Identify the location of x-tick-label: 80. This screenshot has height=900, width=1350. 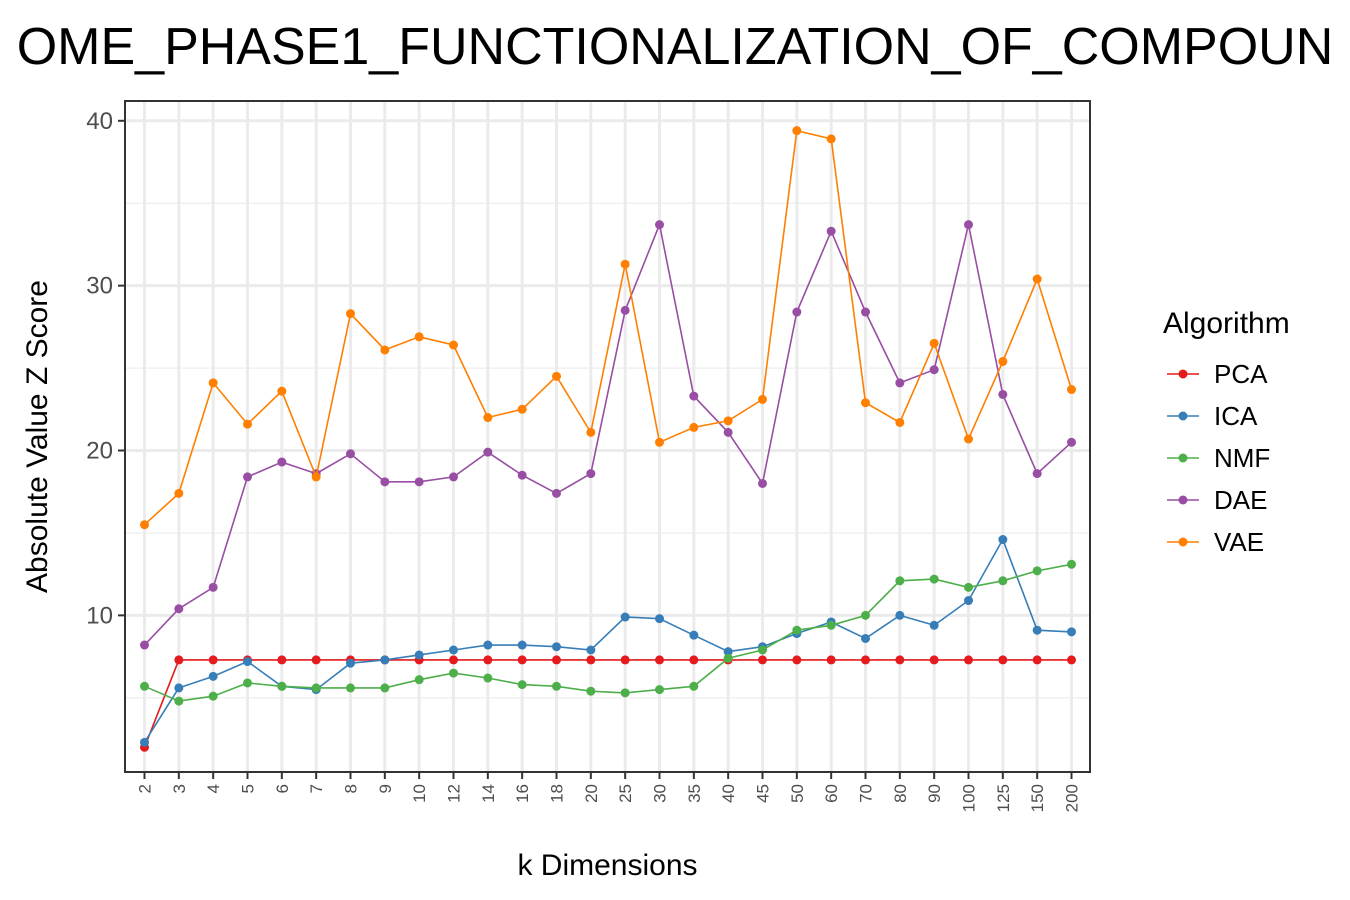
(900, 793).